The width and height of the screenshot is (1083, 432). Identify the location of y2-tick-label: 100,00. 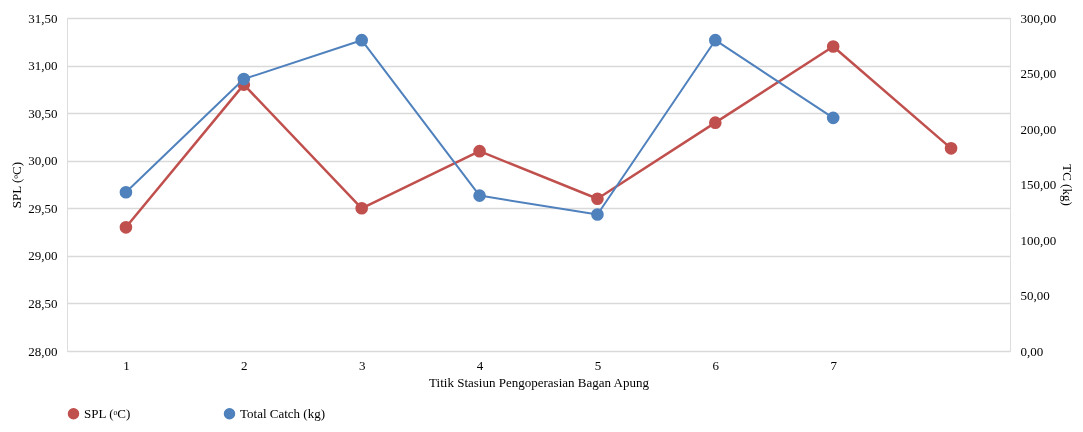
(1038, 240).